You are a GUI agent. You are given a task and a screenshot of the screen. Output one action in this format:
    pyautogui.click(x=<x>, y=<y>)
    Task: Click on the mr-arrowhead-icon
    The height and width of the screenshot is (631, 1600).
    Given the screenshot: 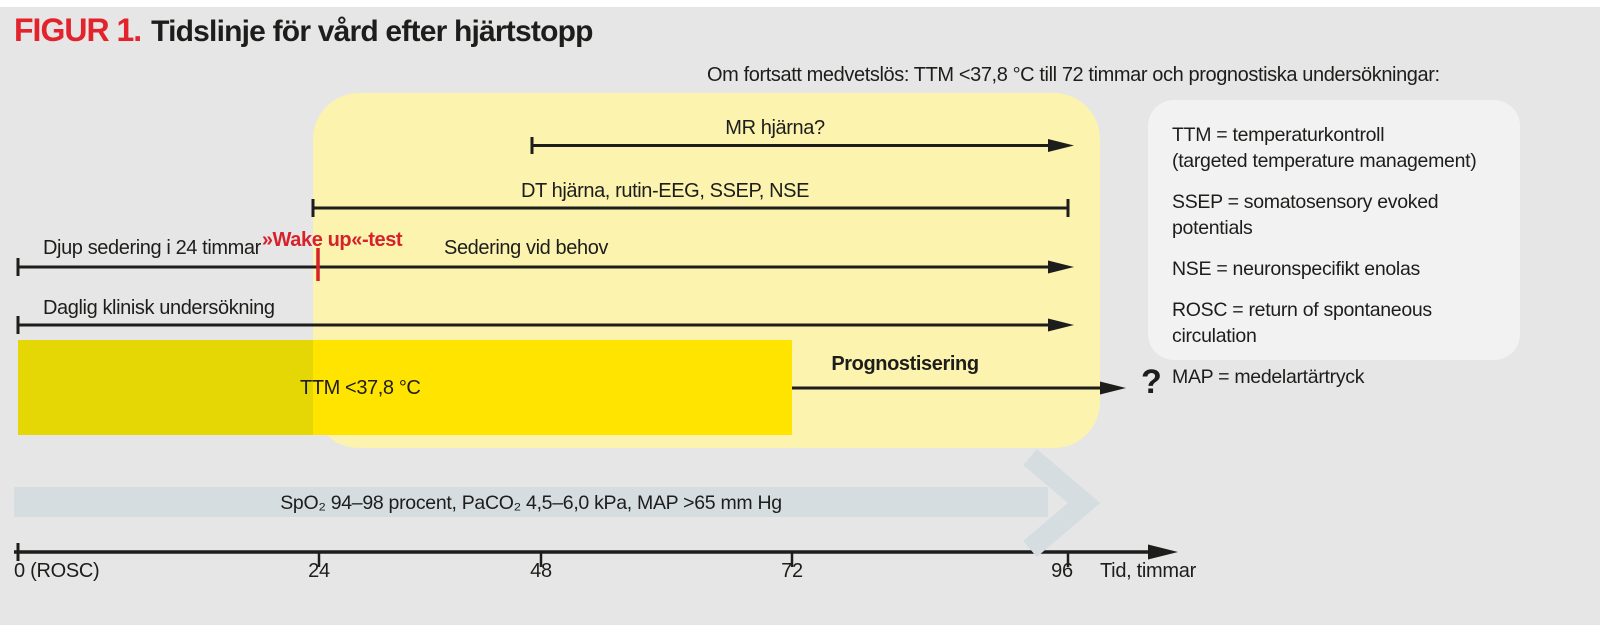 What is the action you would take?
    pyautogui.click(x=1061, y=145)
    